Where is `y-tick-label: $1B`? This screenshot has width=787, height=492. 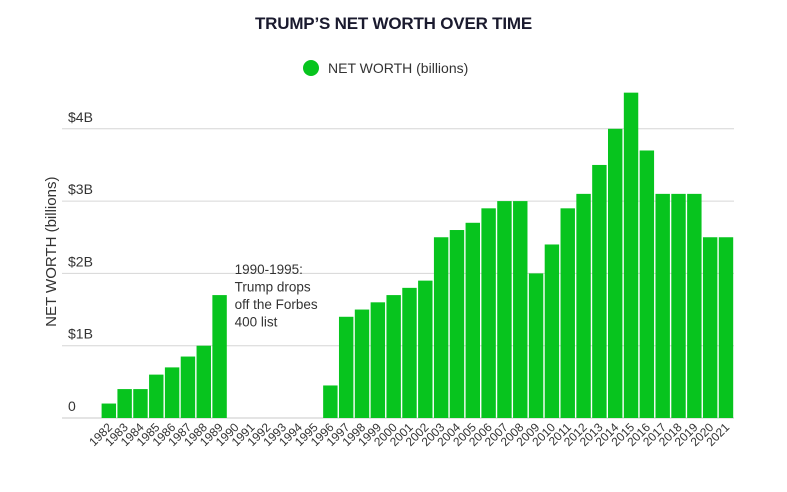 y-tick-label: $1B is located at coordinates (80, 334).